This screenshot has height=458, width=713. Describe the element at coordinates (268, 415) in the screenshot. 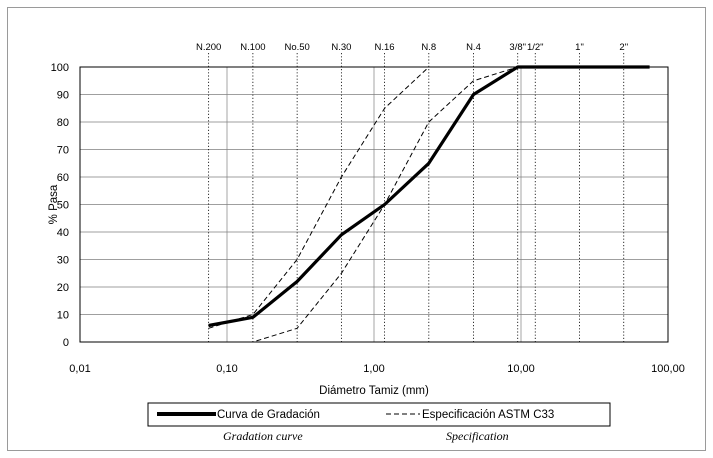

I see `legend-label-gradation: Curva de Gradación` at that location.